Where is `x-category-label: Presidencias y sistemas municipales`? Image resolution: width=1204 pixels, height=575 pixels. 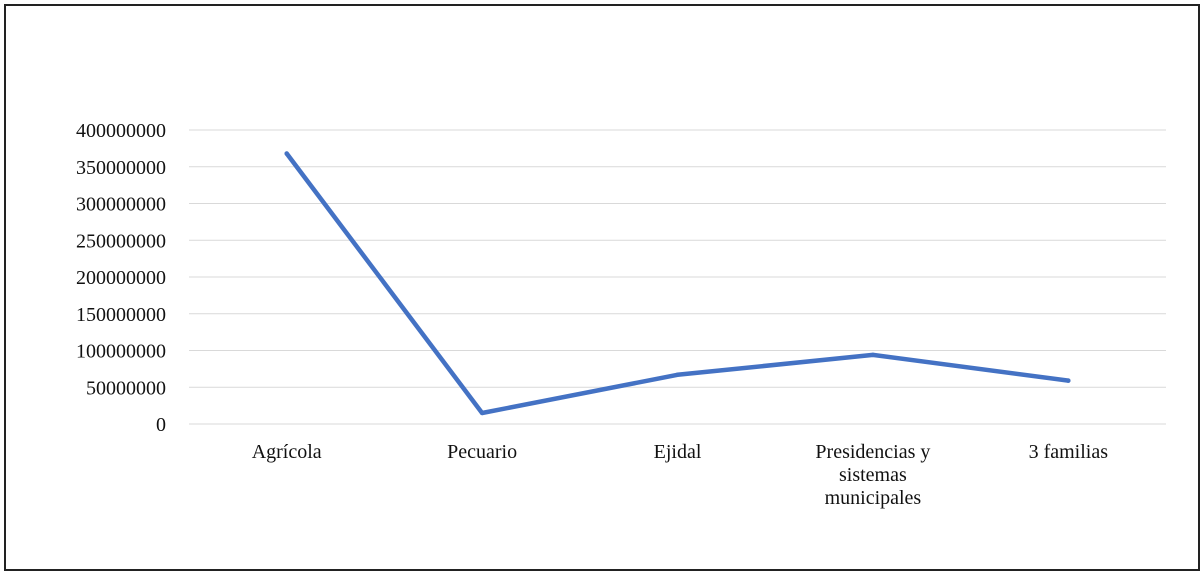 x-category-label: Presidencias y sistemas municipales is located at coordinates (872, 475).